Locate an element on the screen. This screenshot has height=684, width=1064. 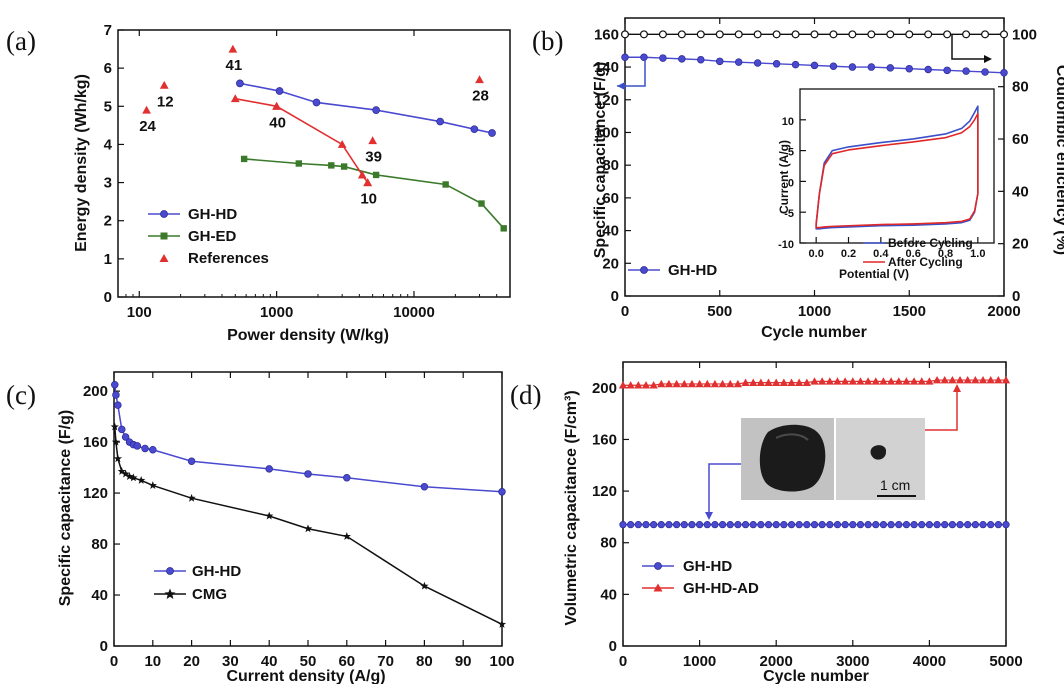
y-tick-label: 10 is located at coordinates (788, 122).